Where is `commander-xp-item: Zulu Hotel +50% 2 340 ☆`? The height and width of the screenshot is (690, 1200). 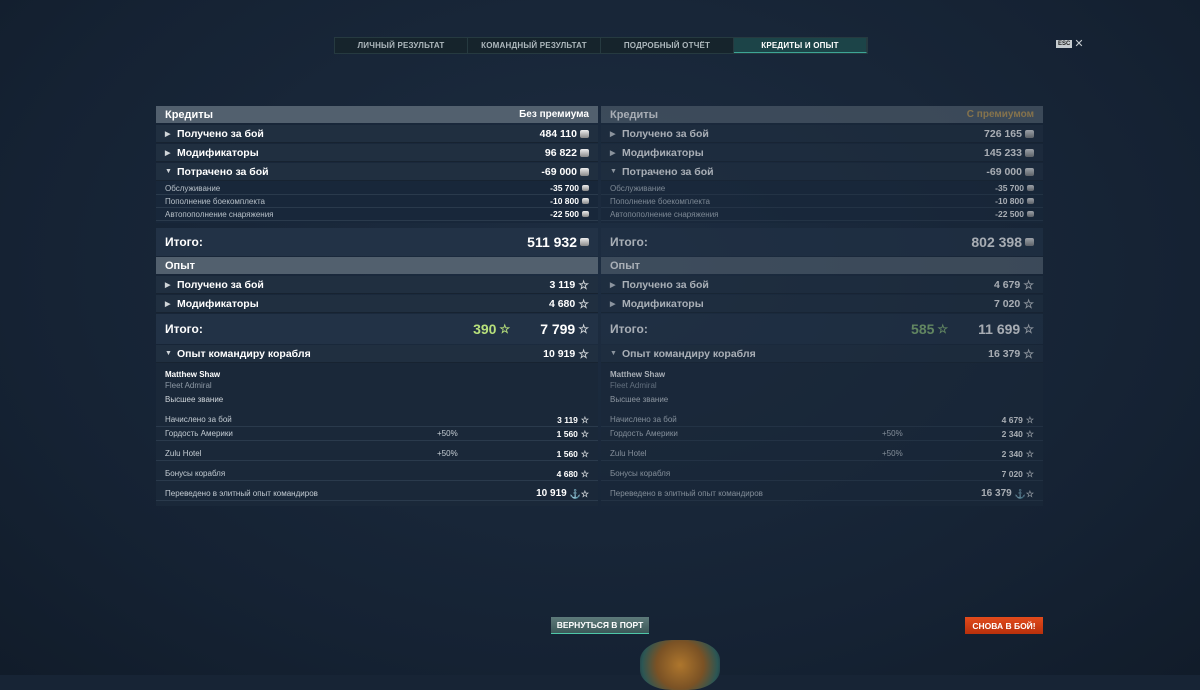
commander-xp-item: Zulu Hotel +50% 2 340 ☆ is located at coordinates (822, 454).